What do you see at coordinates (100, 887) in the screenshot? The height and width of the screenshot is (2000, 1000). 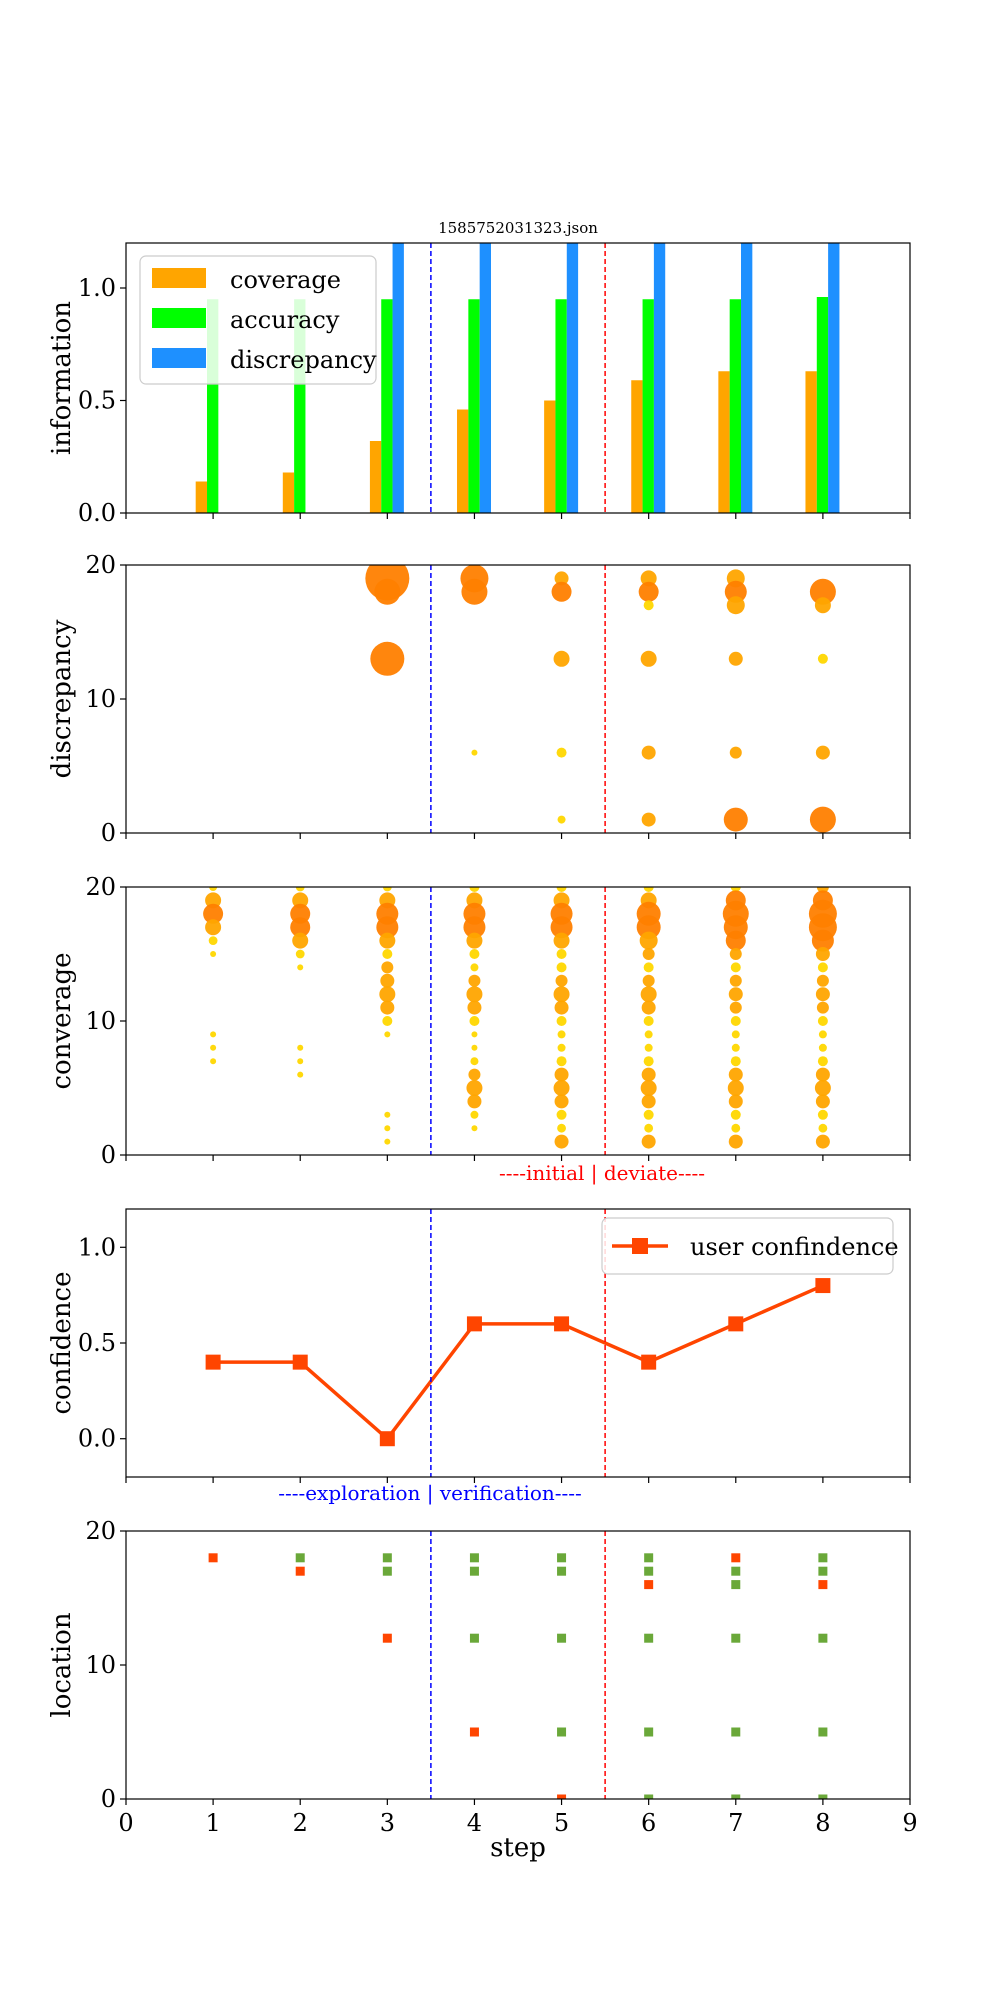 I see `ytick-label-converage-20: 20` at bounding box center [100, 887].